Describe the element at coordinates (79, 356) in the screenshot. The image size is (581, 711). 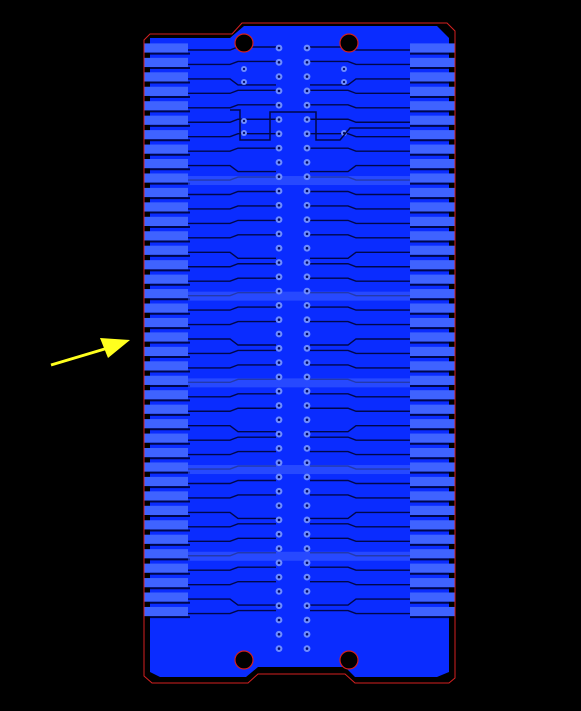
I see `arrow-shaft` at that location.